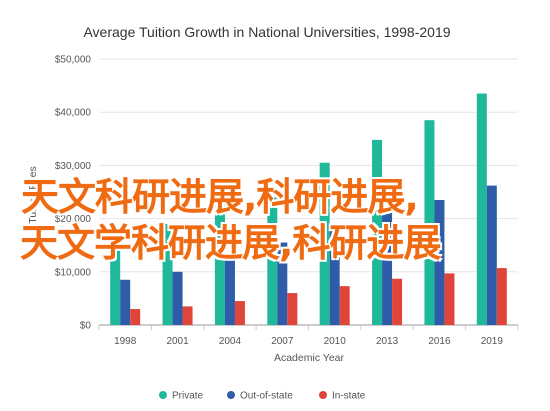  What do you see at coordinates (73, 60) in the screenshot?
I see `y-tick-label: $50,000` at bounding box center [73, 60].